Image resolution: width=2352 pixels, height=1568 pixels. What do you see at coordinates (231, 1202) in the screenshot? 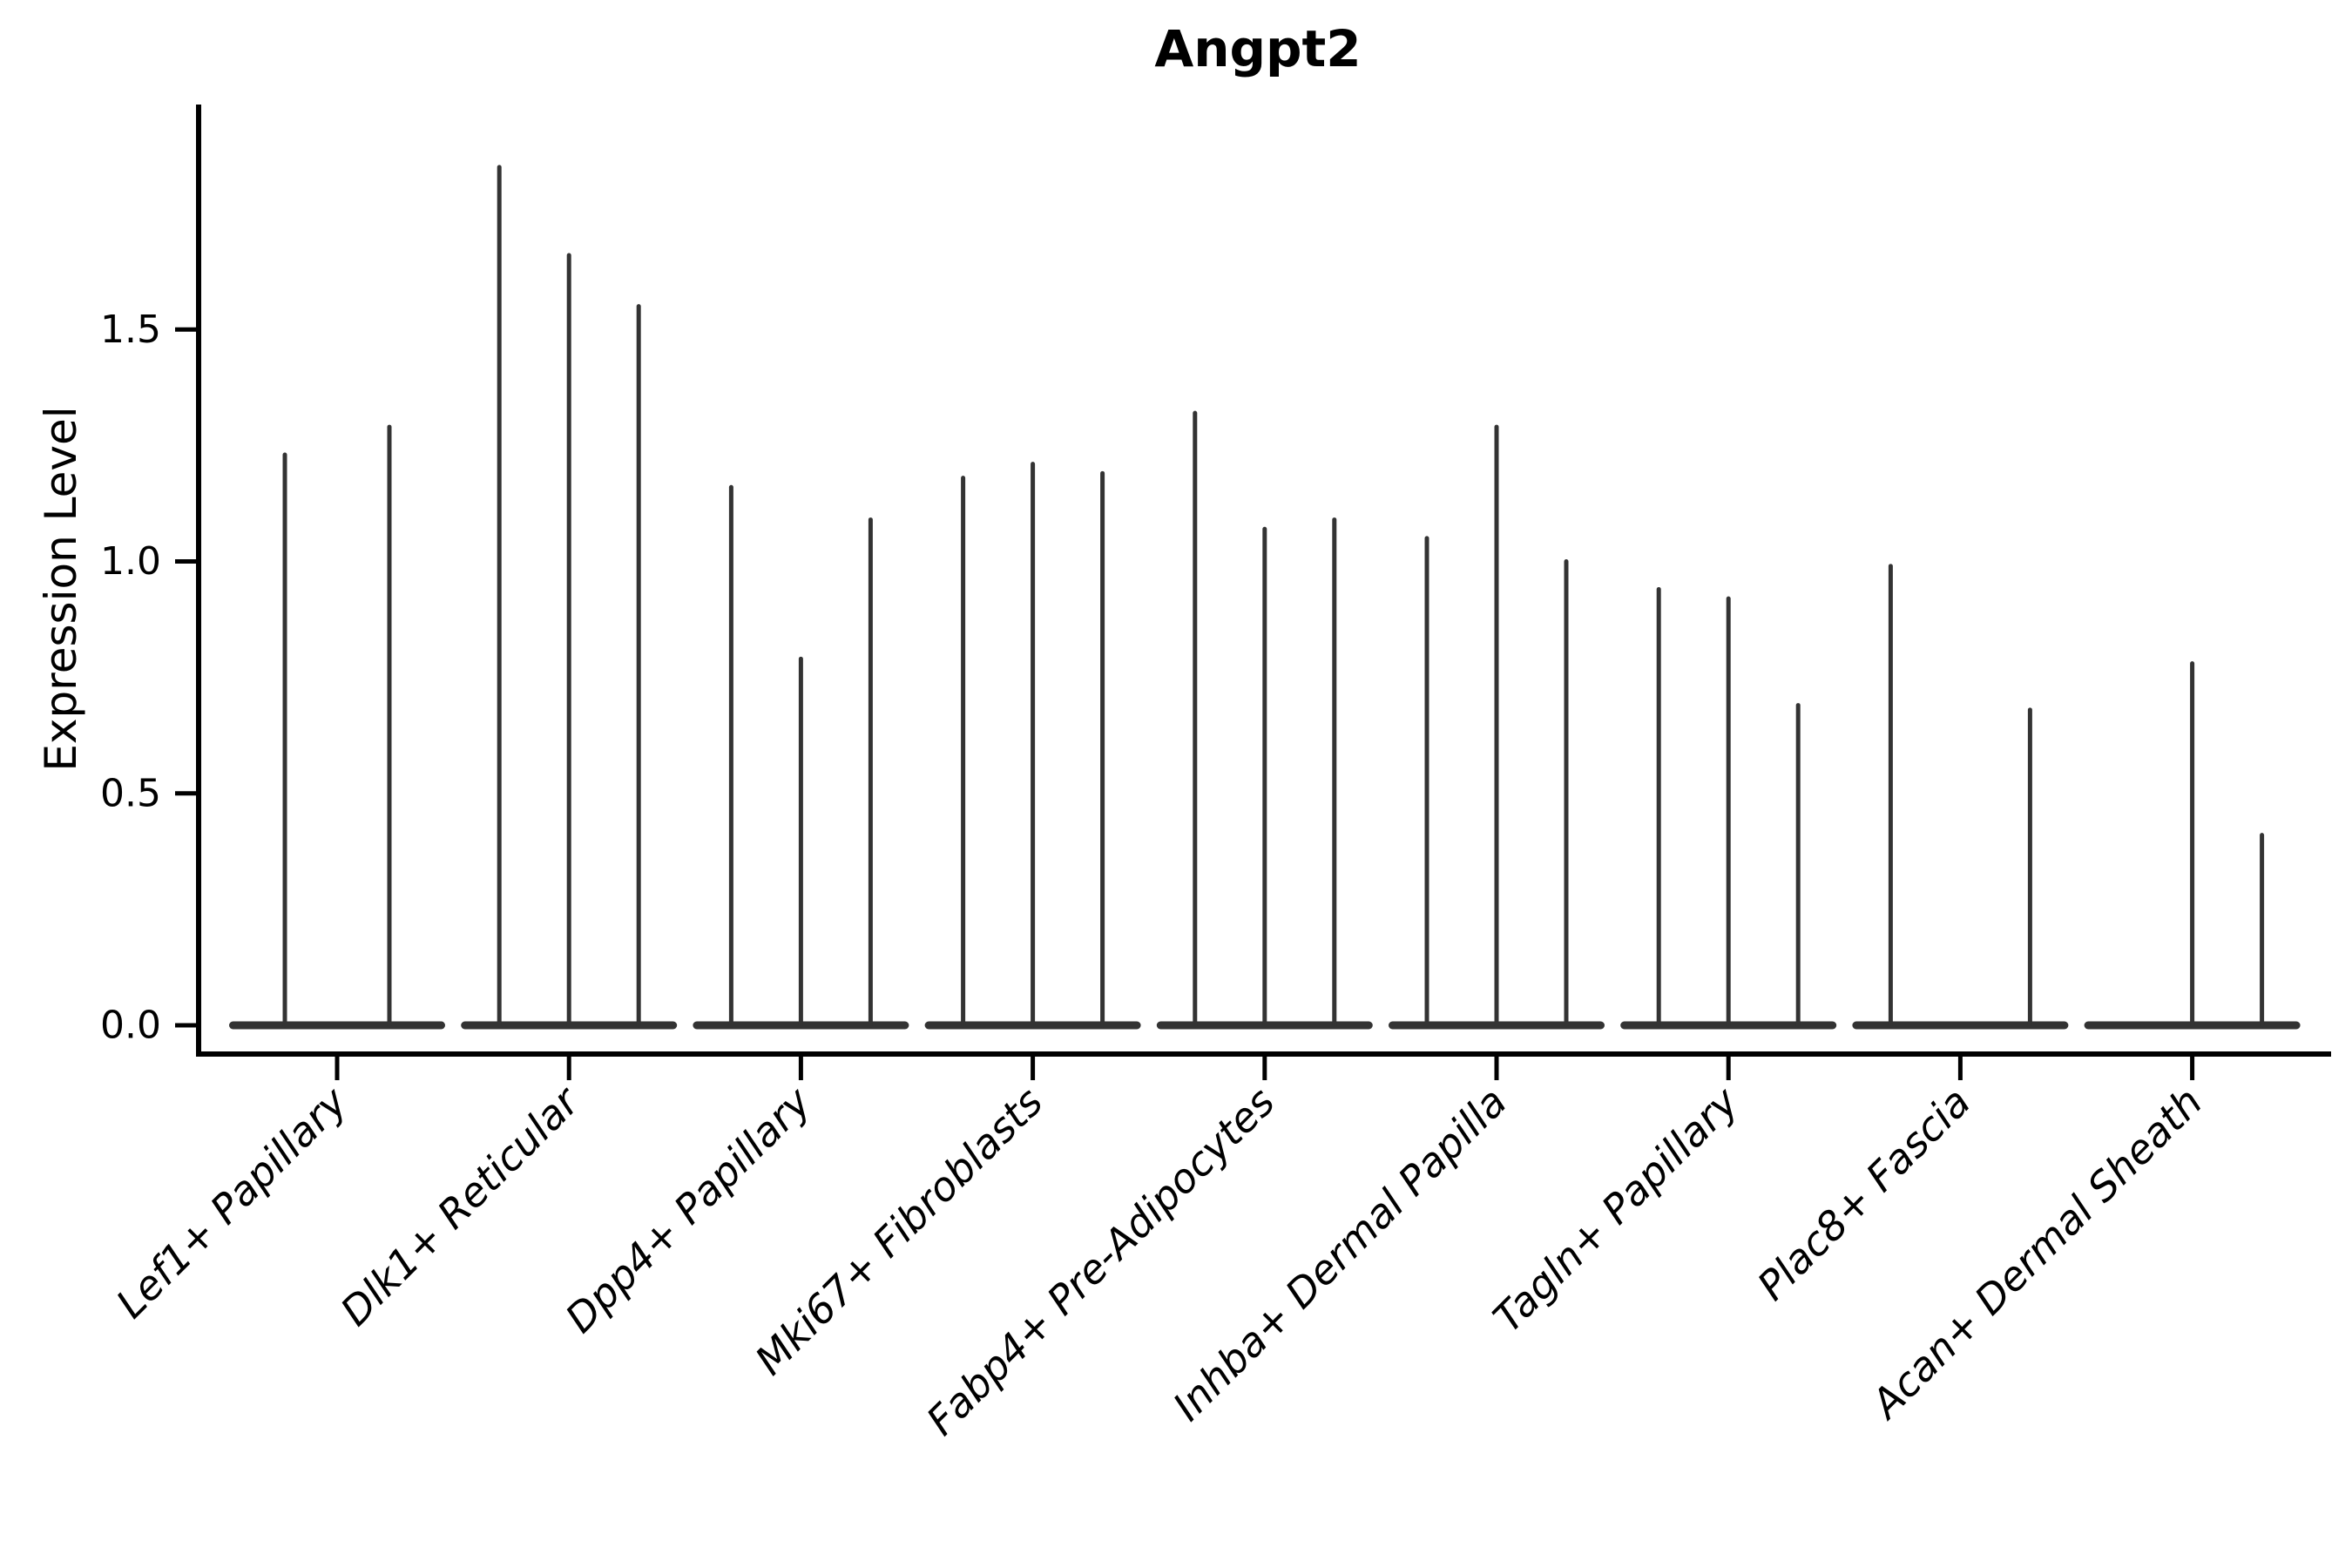
I see `x-category-label: Lef1+ Papillary` at bounding box center [231, 1202].